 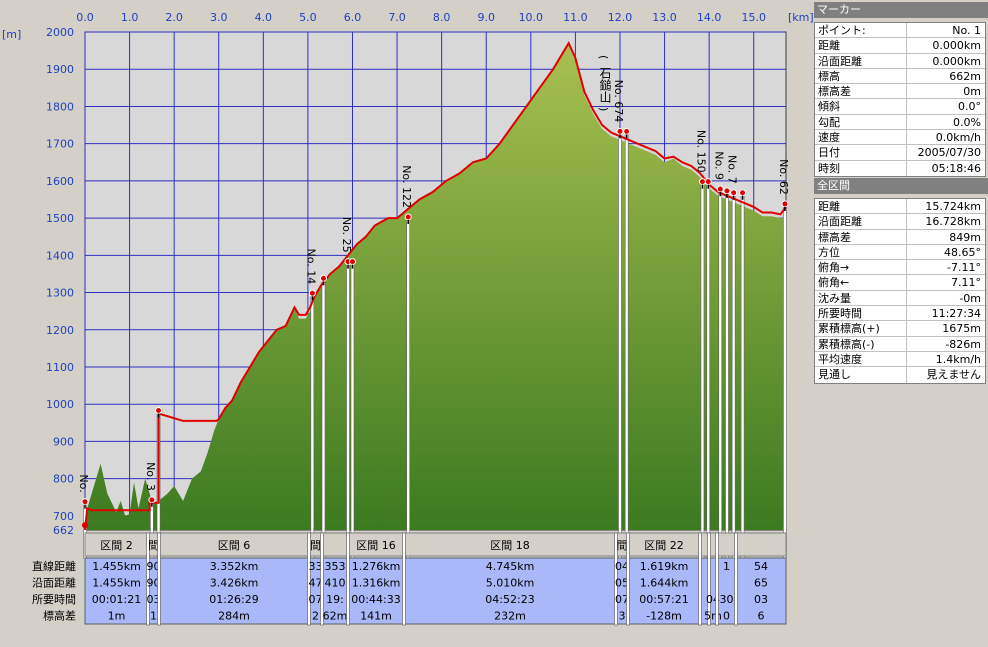 I want to click on segment-header-label: 区間 16, so click(x=376, y=545).